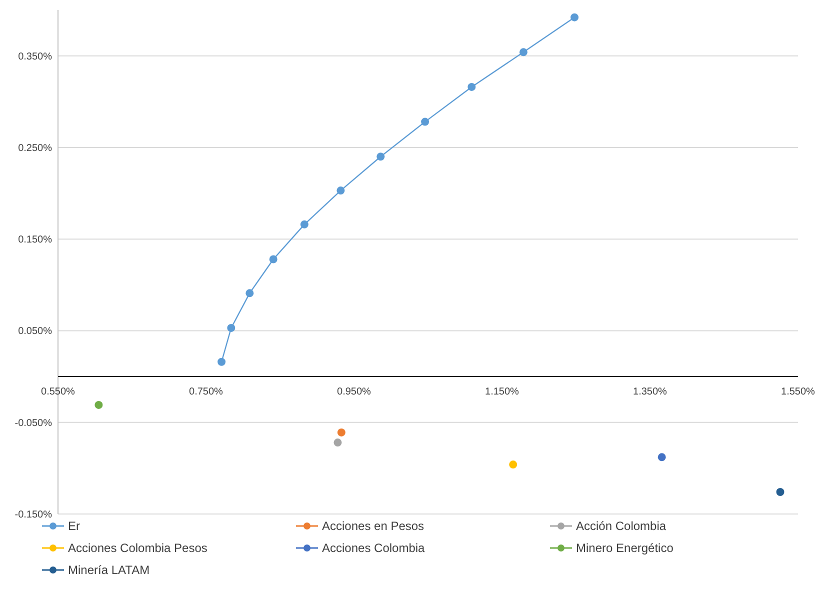 The height and width of the screenshot is (601, 838). What do you see at coordinates (798, 392) in the screenshot?
I see `x-tick-label: 1.550%` at bounding box center [798, 392].